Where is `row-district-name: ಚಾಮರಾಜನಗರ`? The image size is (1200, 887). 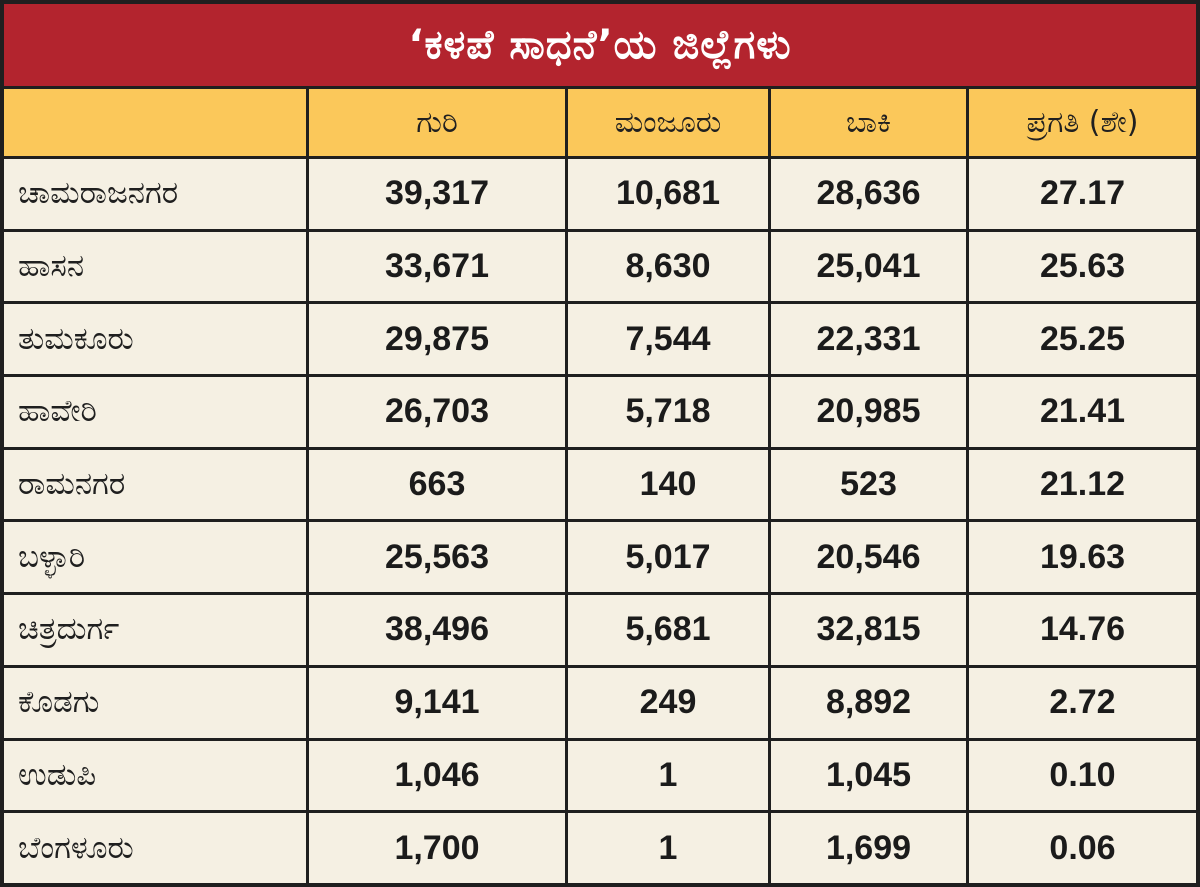
row-district-name: ಚಾಮರಾಜನಗರ is located at coordinates (155, 194).